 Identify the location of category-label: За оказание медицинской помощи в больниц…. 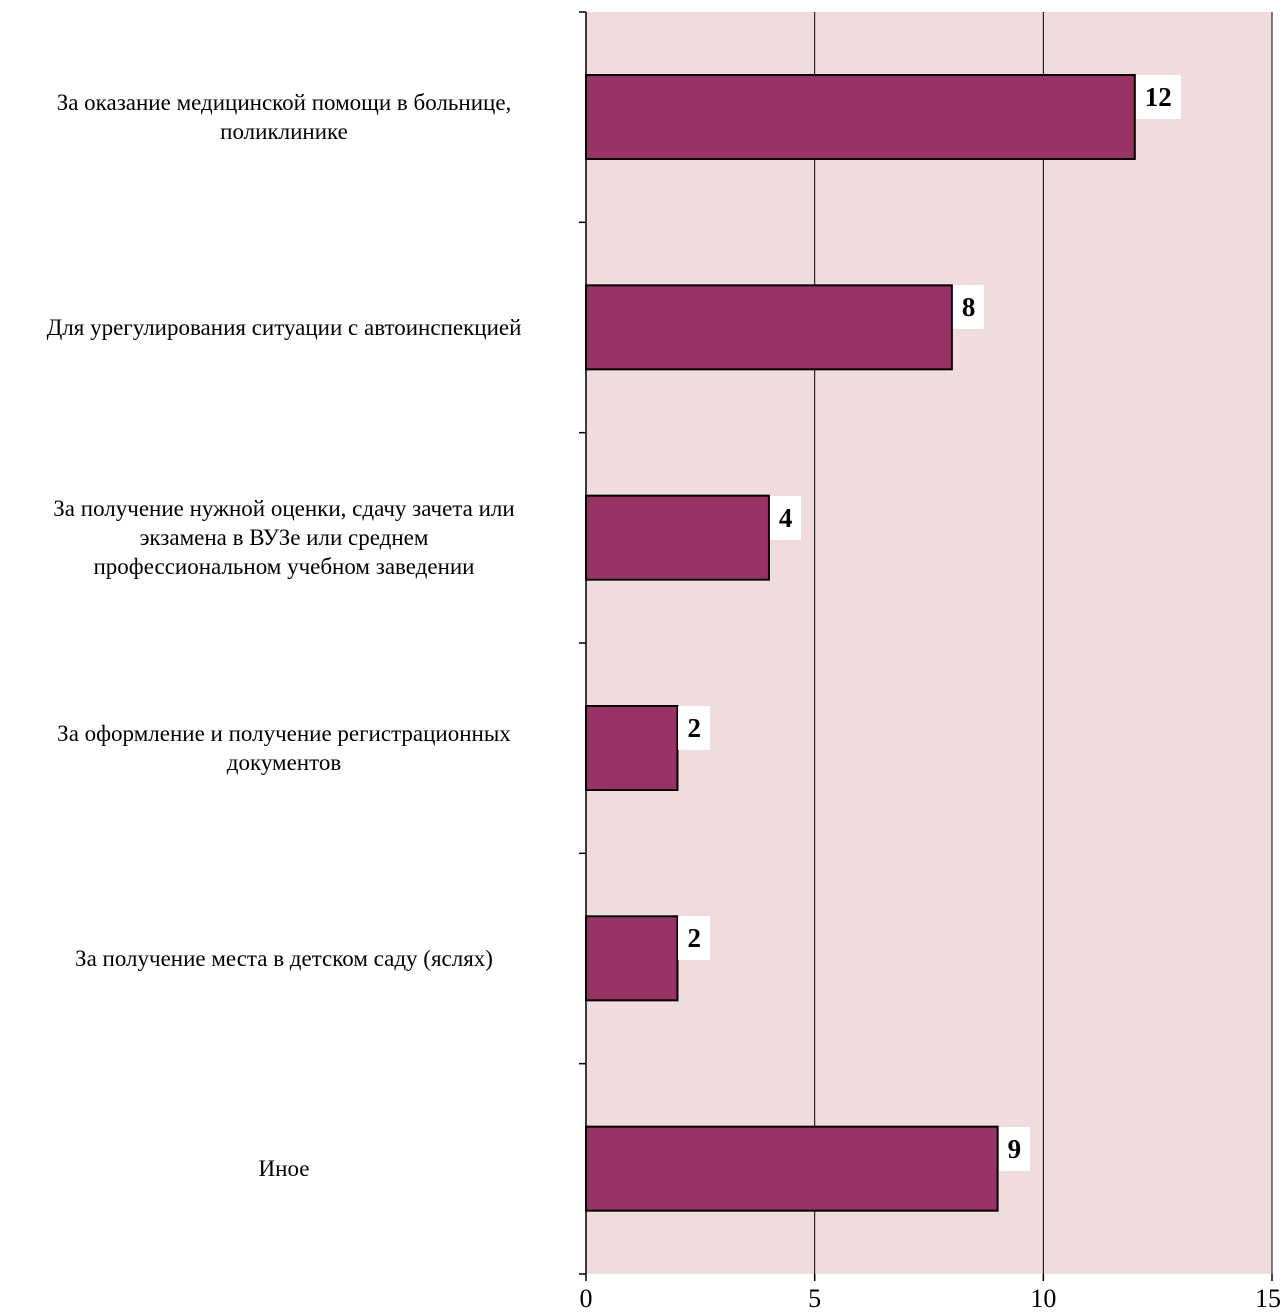
(284, 117).